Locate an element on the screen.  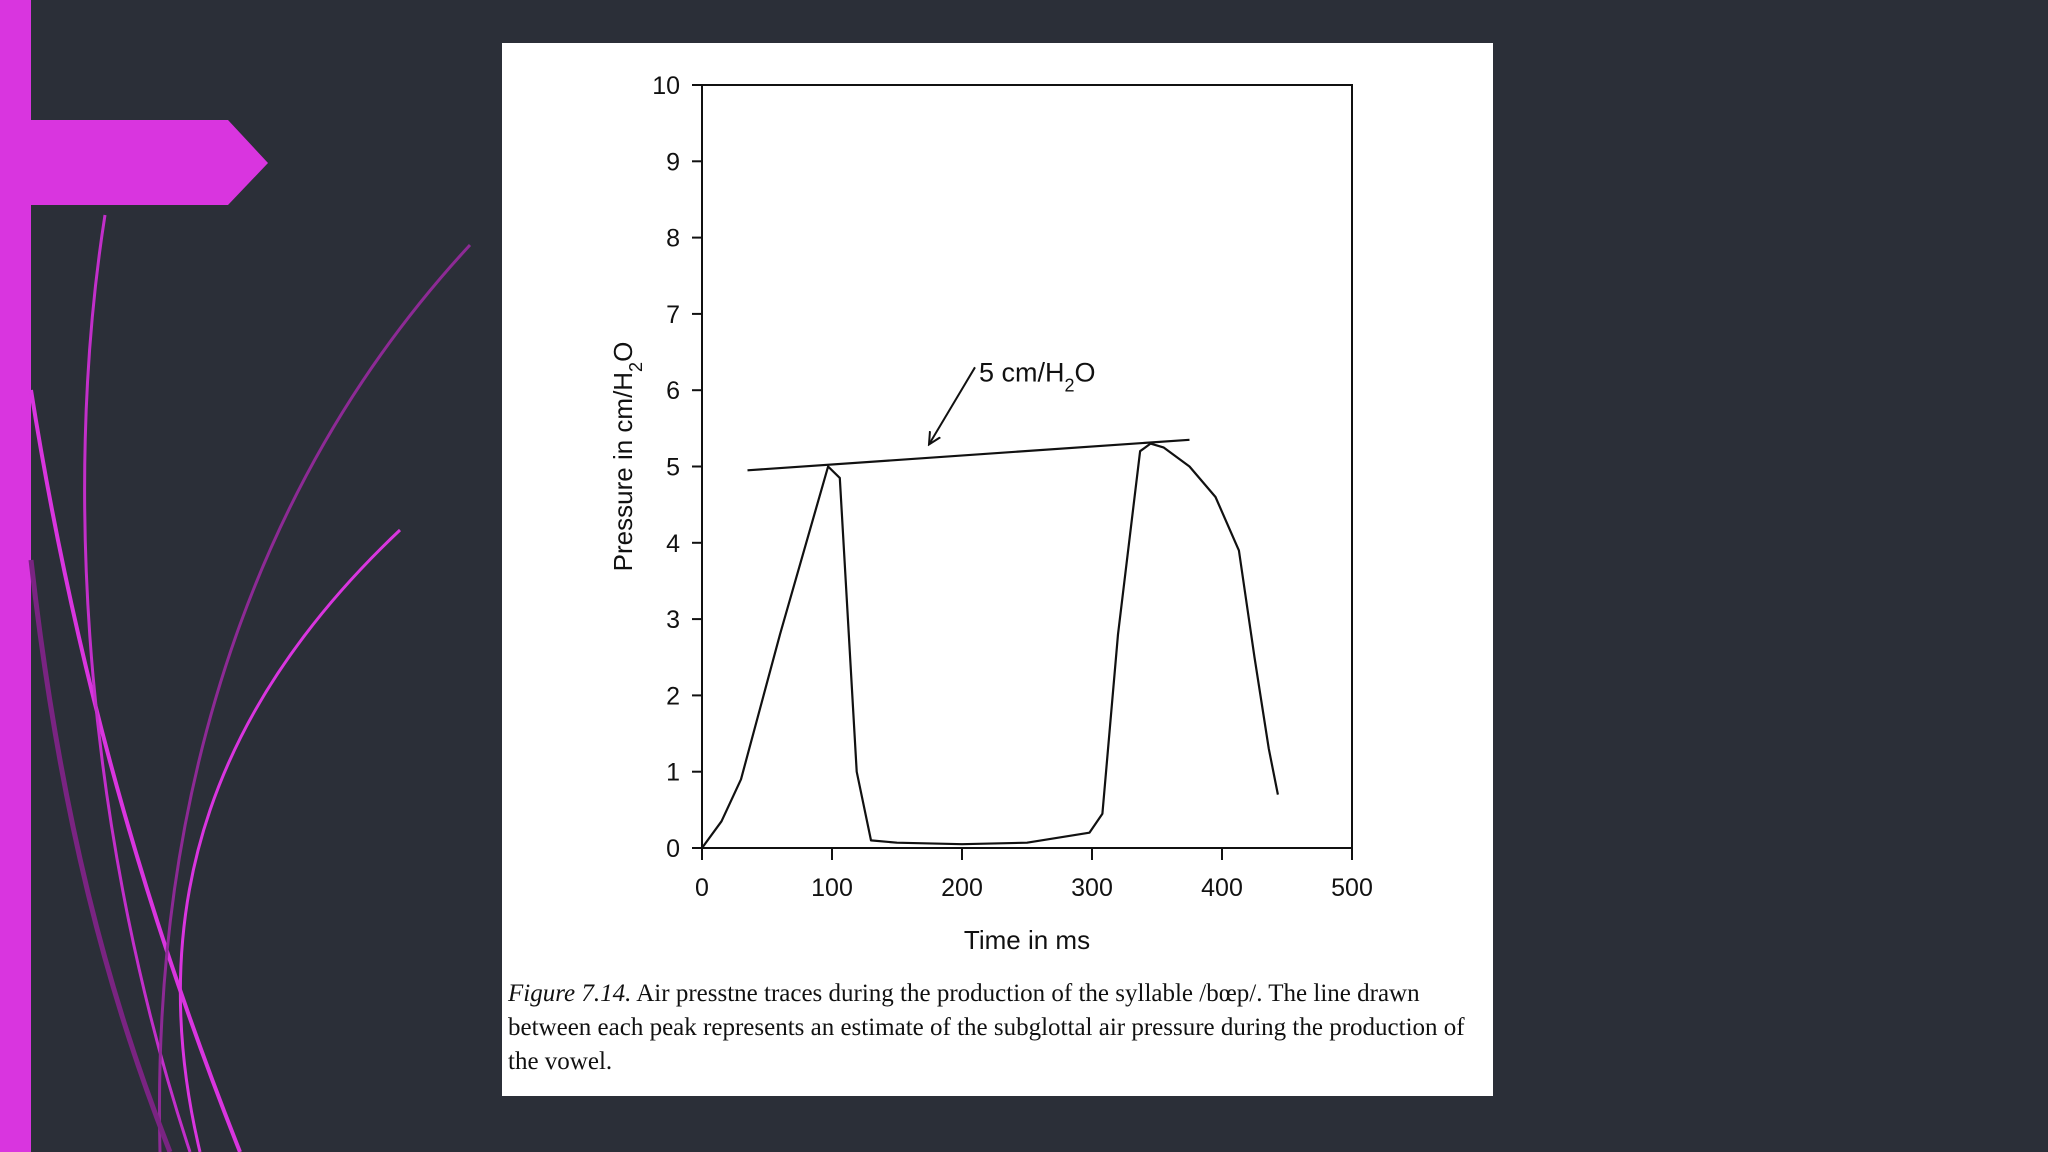
series-lines is located at coordinates (990, 645).